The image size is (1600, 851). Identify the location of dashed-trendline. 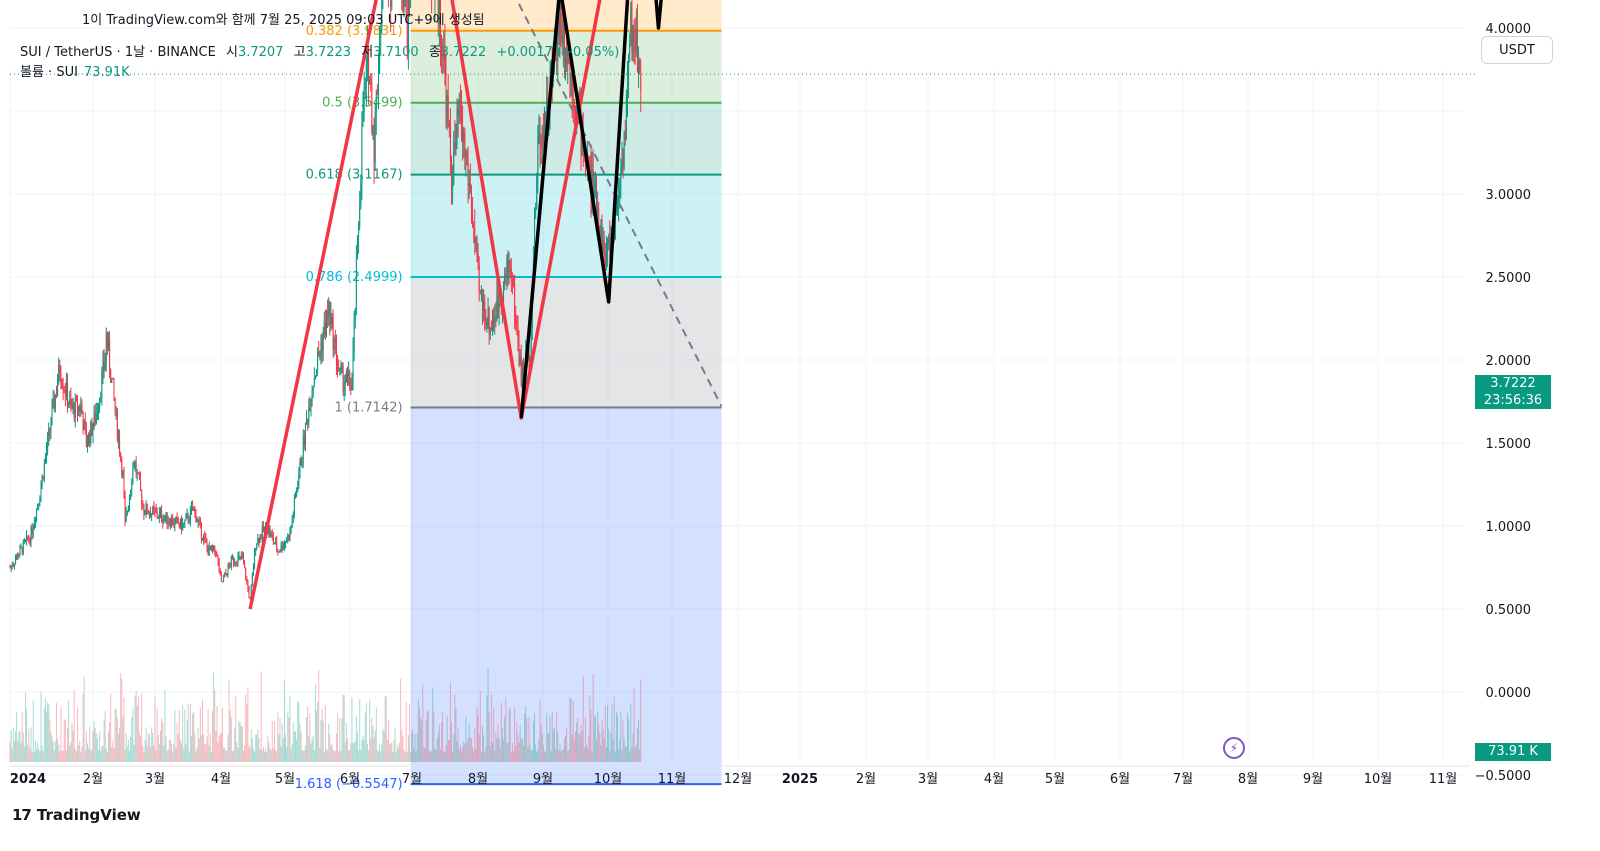
(570, 203).